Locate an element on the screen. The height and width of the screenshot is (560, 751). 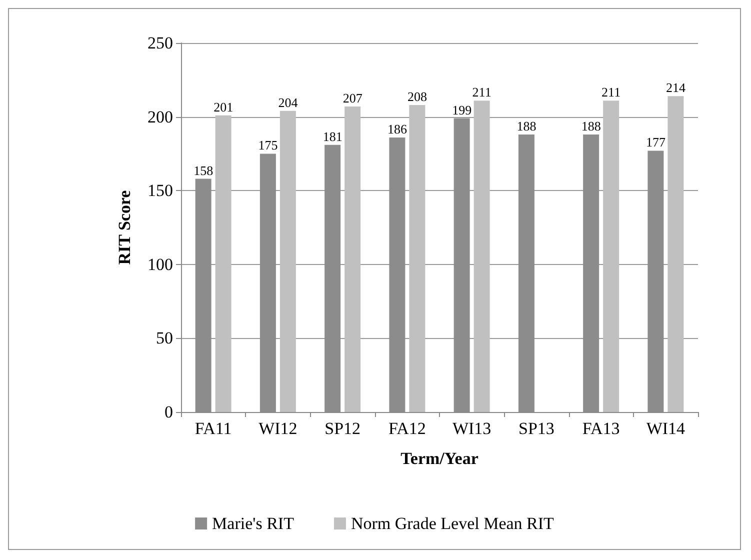
y-tick-label: 50 is located at coordinates (164, 338).